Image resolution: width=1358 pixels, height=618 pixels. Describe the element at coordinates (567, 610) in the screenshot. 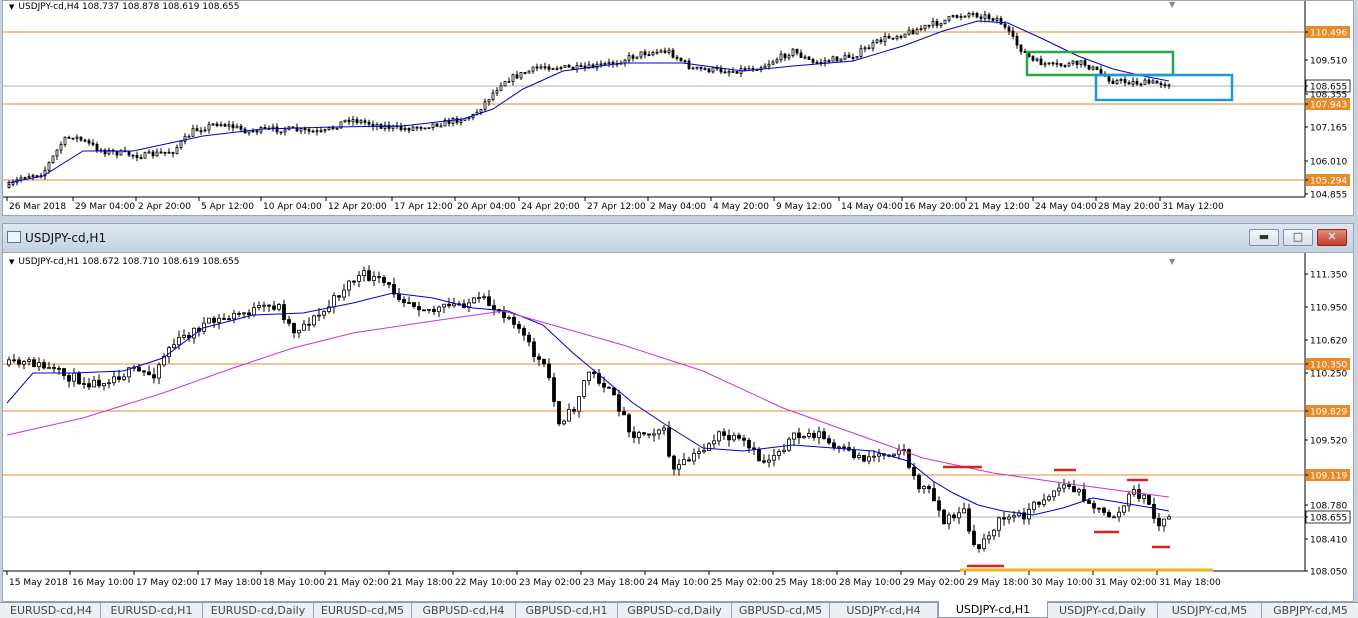

I see `chart-tab: GBPUSD-cd,H1` at that location.